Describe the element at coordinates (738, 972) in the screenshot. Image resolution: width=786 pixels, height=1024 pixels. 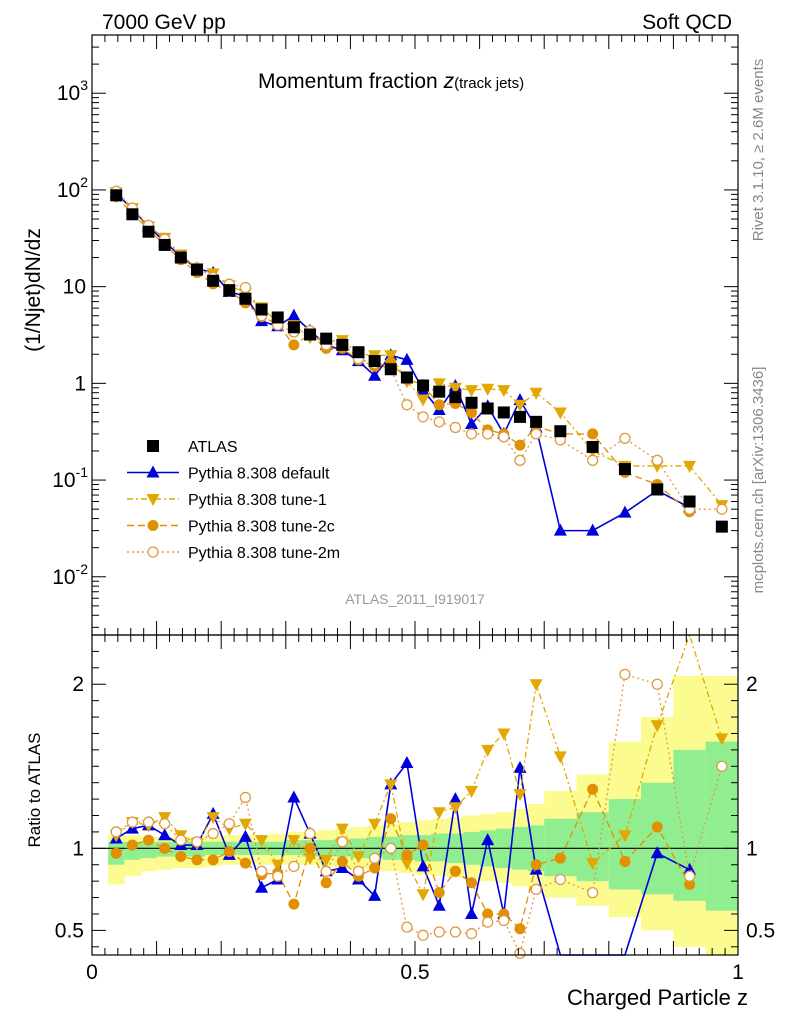
I see `x-tick-label: 1` at that location.